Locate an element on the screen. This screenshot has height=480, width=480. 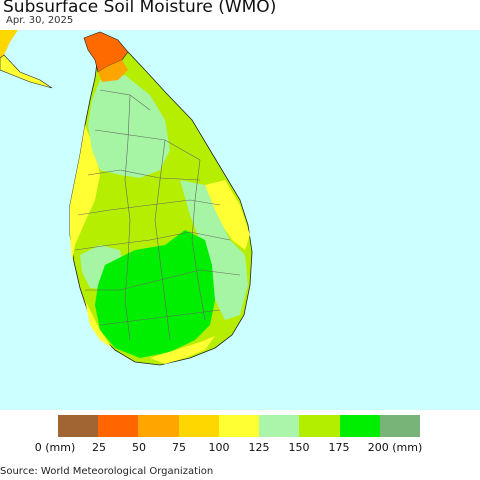
legend-bar is located at coordinates (239, 426).